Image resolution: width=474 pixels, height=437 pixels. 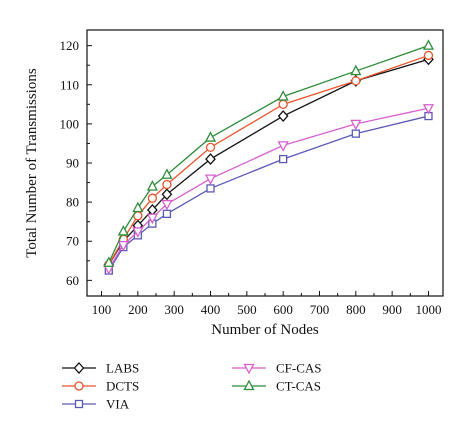 What do you see at coordinates (283, 309) in the screenshot?
I see `x-tick-label: 600` at bounding box center [283, 309].